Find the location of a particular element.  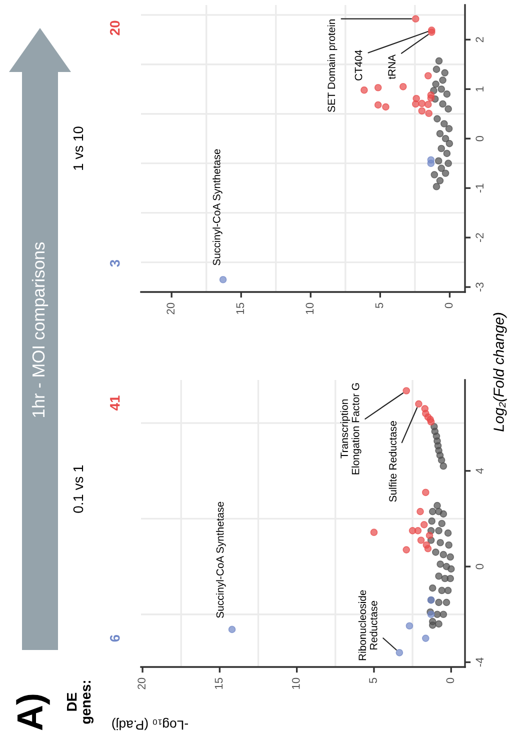

annotation: SET Domain protein is located at coordinates (332, 66).